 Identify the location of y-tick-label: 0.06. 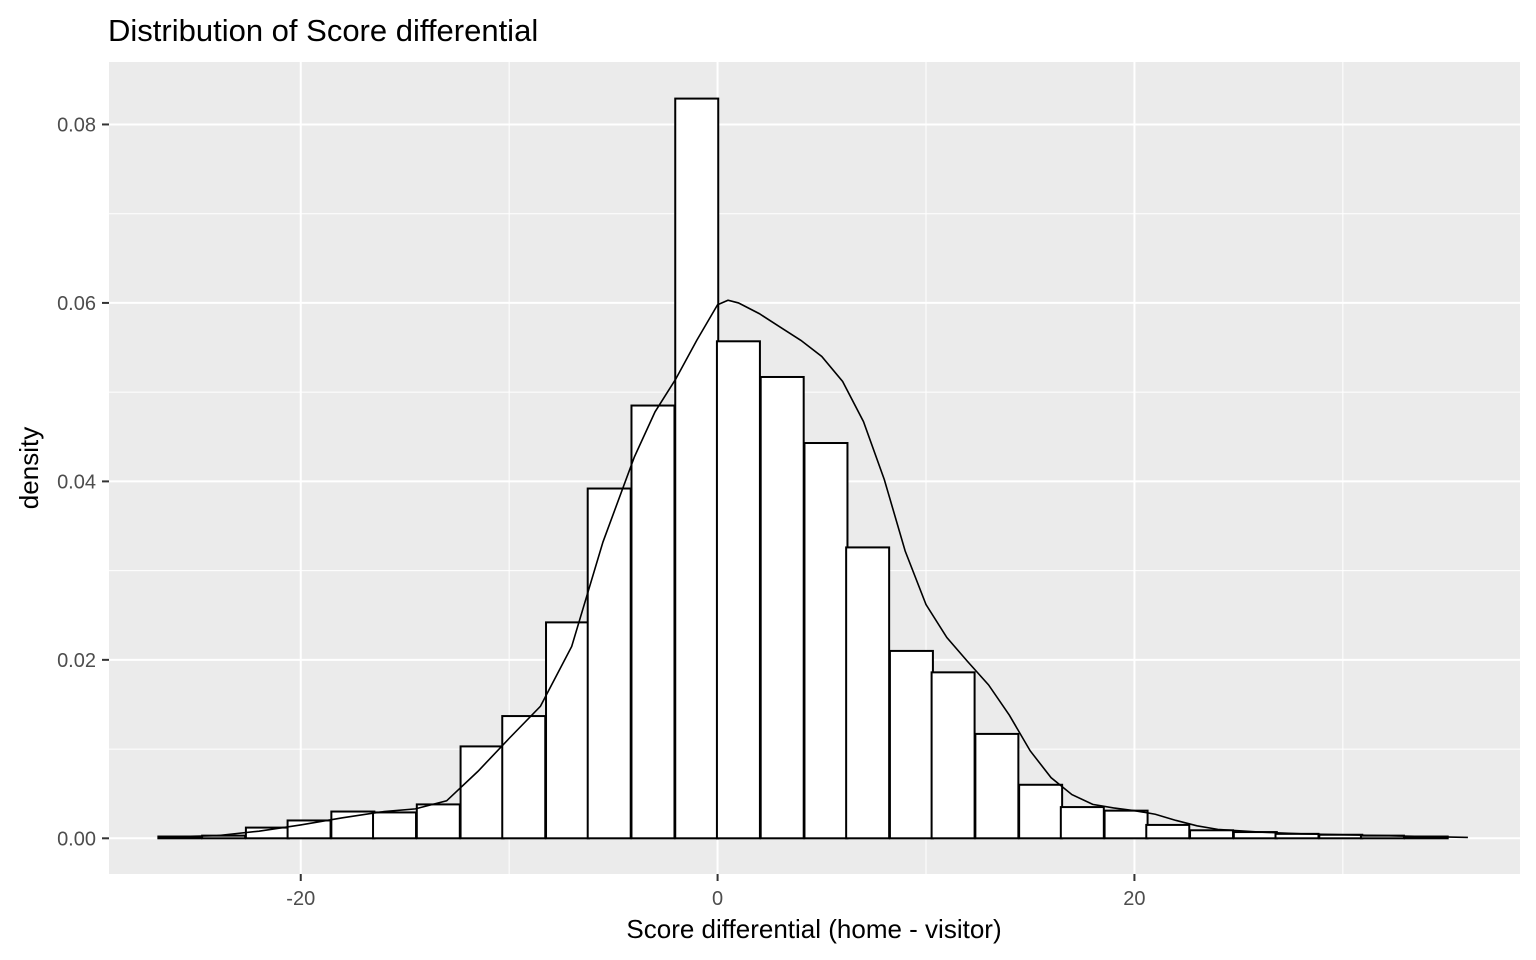
(76, 304).